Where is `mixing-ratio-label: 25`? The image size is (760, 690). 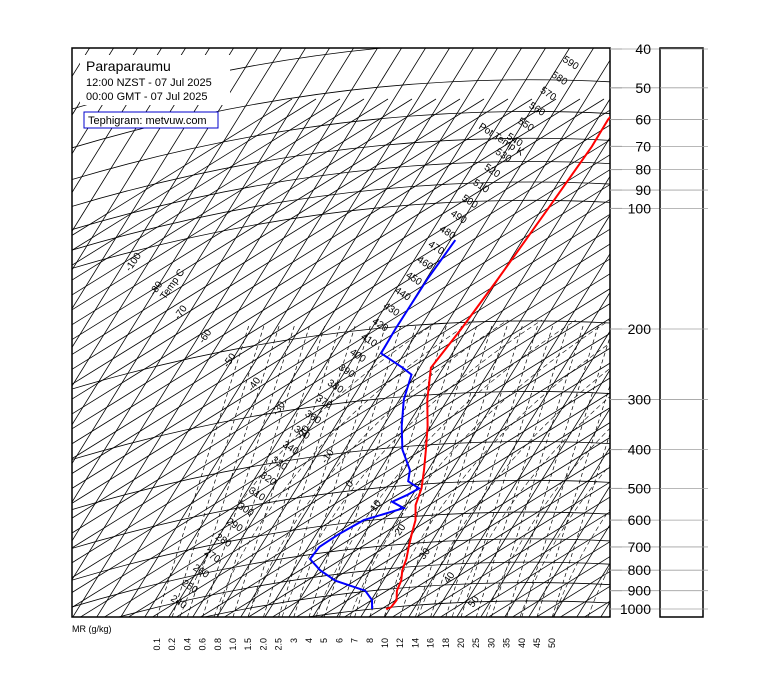
mixing-ratio-label: 25 is located at coordinates (476, 643).